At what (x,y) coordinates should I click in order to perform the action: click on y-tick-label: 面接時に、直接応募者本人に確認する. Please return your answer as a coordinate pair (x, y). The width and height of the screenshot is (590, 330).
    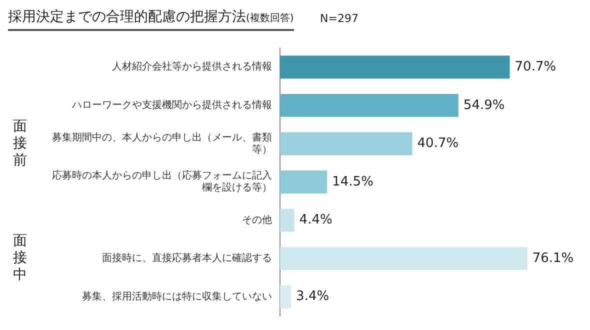
    Looking at the image, I should click on (187, 258).